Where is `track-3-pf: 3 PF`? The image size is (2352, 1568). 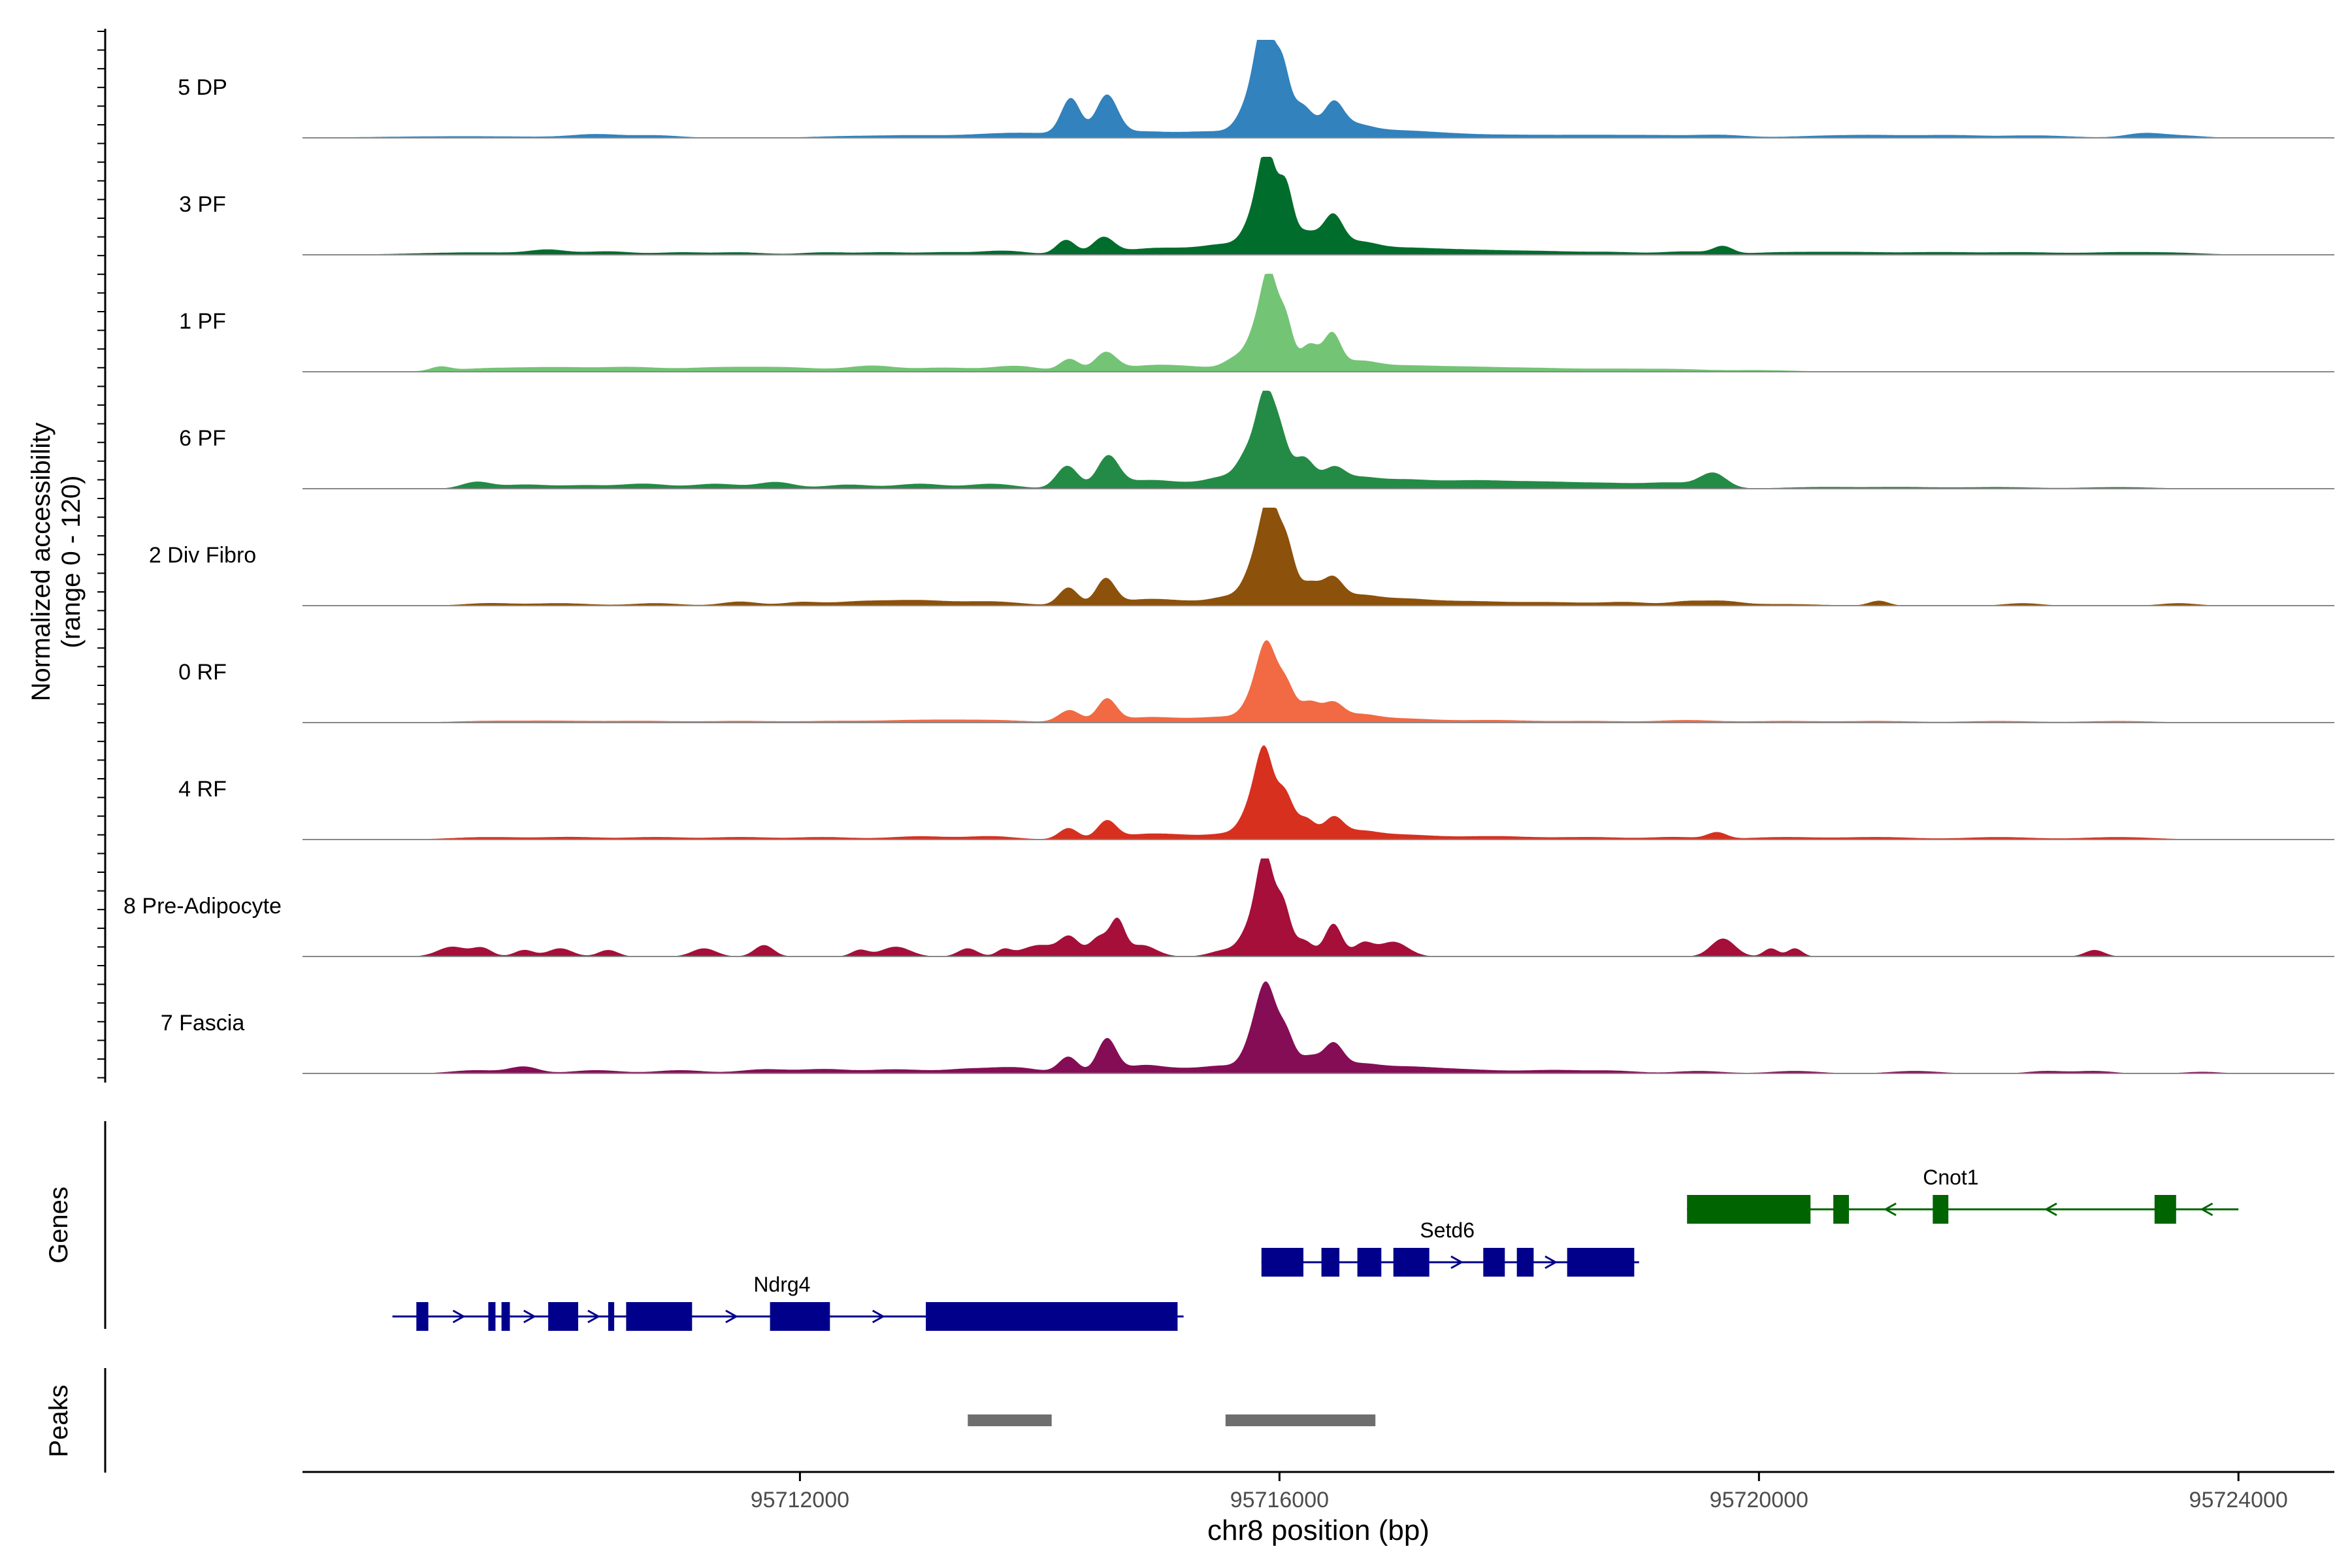
track-3-pf: 3 PF is located at coordinates (1256, 206).